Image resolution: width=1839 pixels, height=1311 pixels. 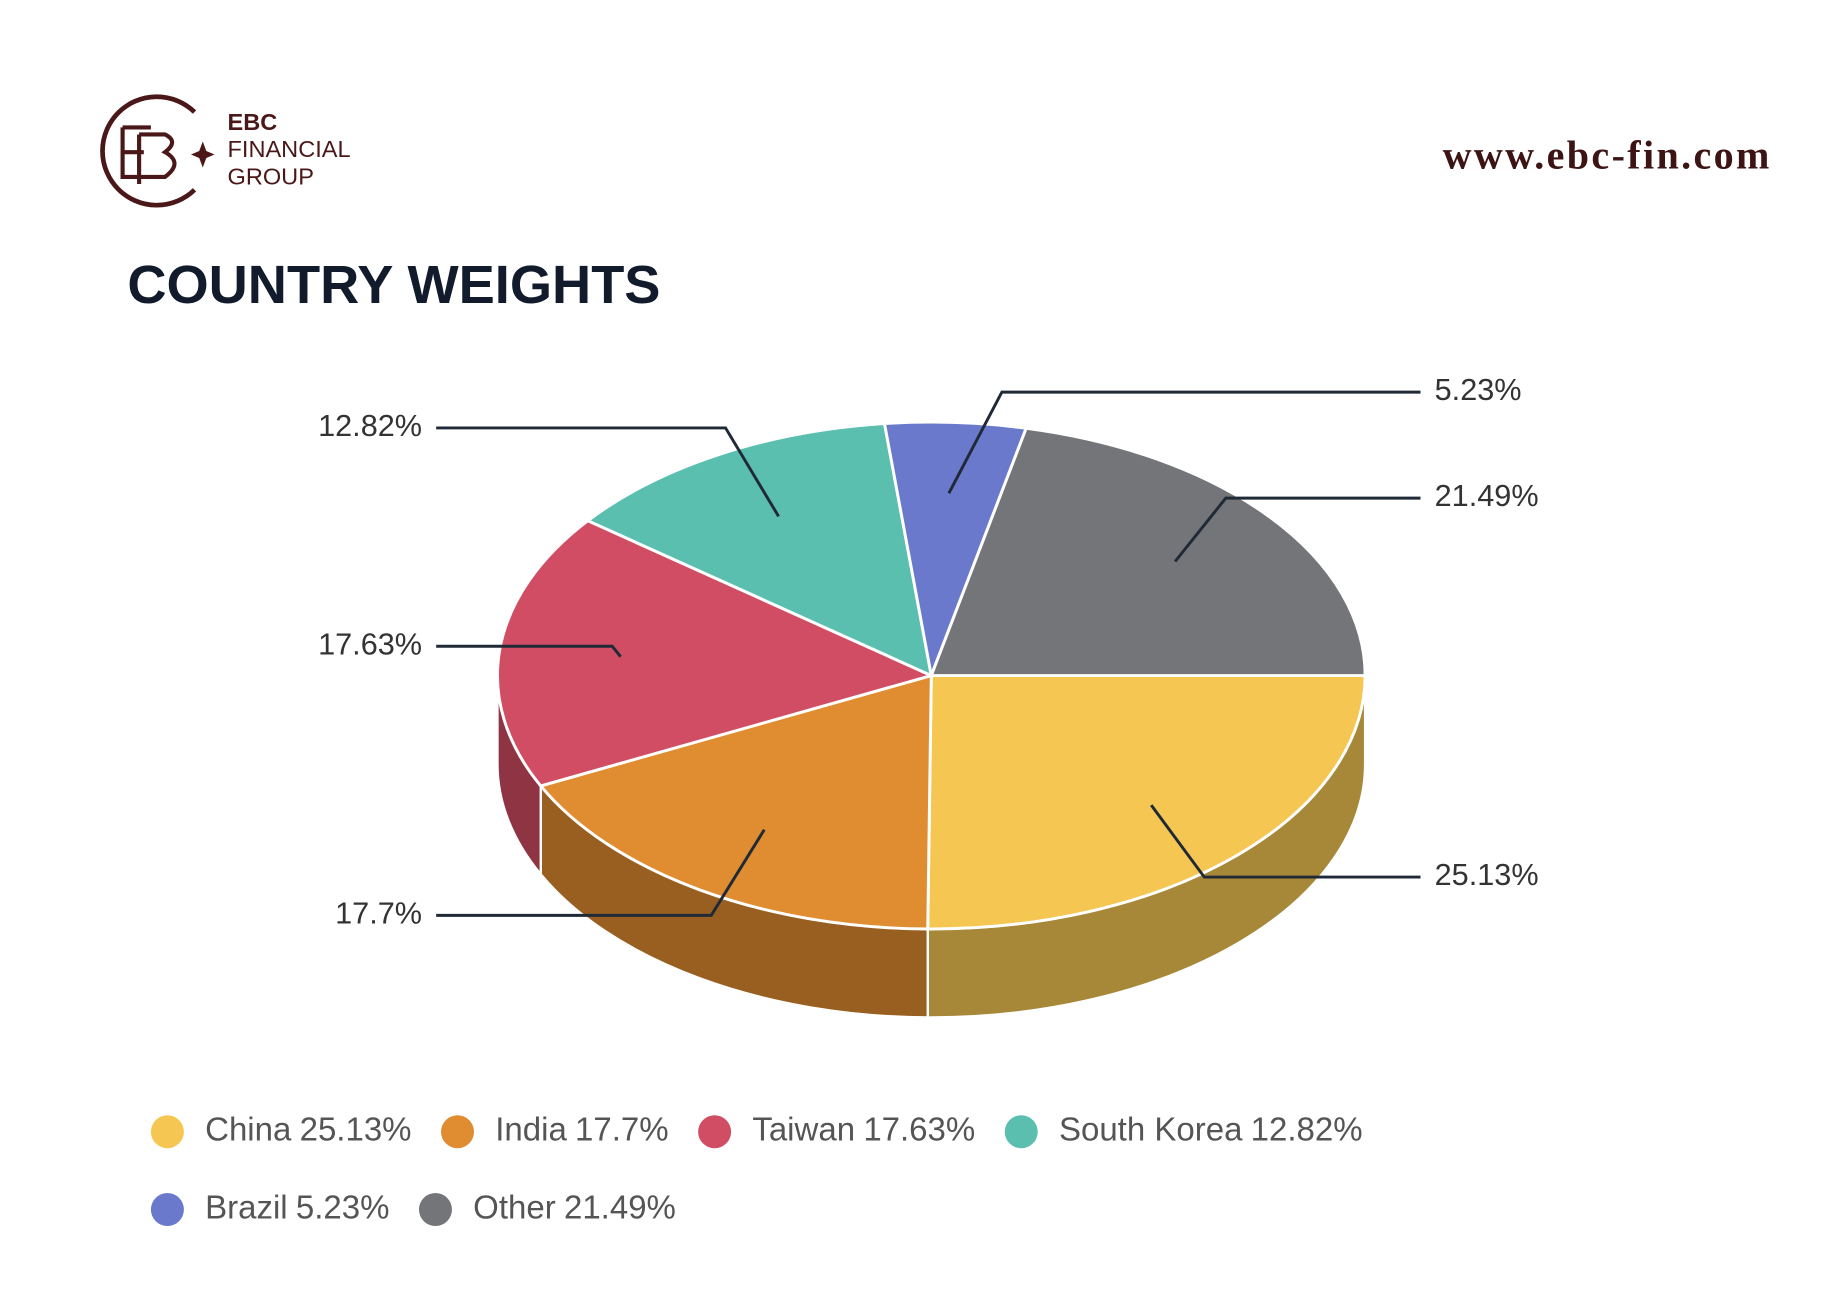 I want to click on legend-item: India 17.7%, so click(x=555, y=1129).